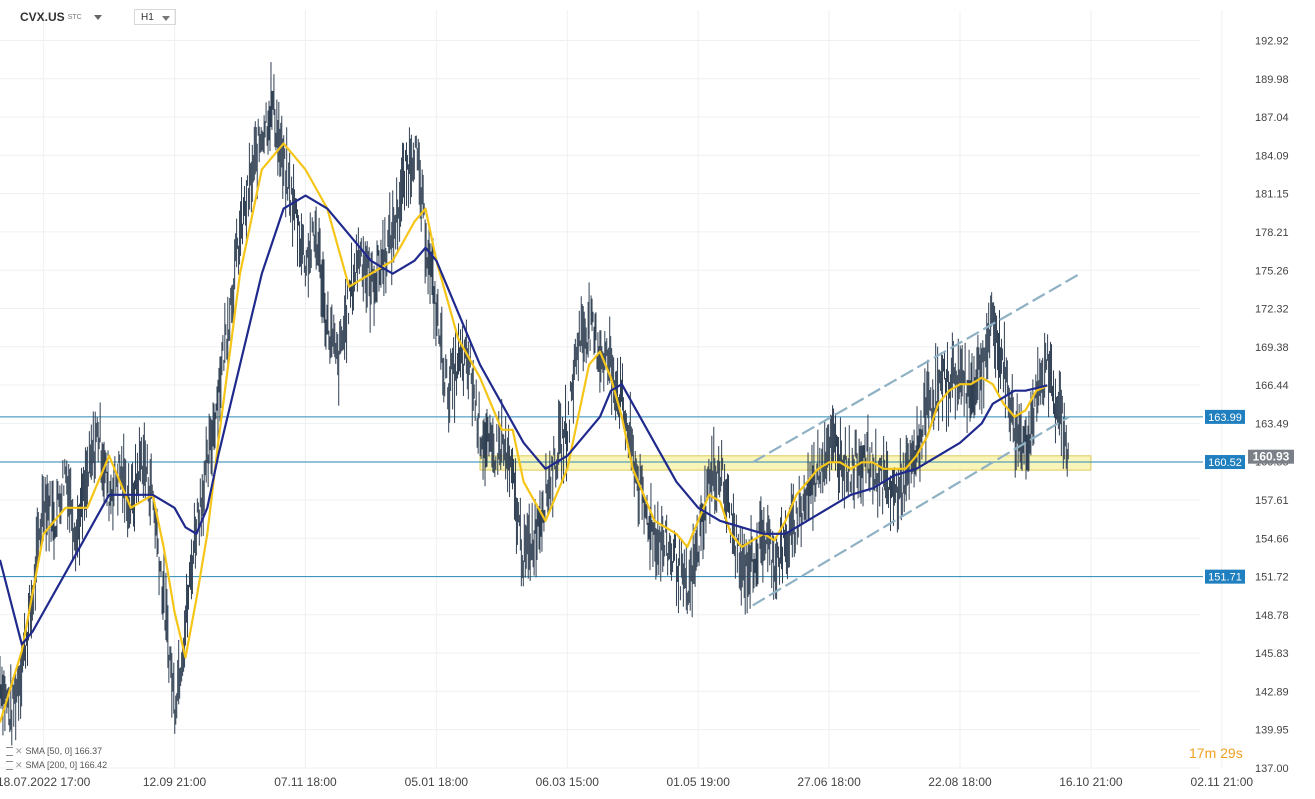 This screenshot has width=1315, height=799. I want to click on legend-item-sma50: ✕ SMA [50, 0] 166.37, so click(54, 751).